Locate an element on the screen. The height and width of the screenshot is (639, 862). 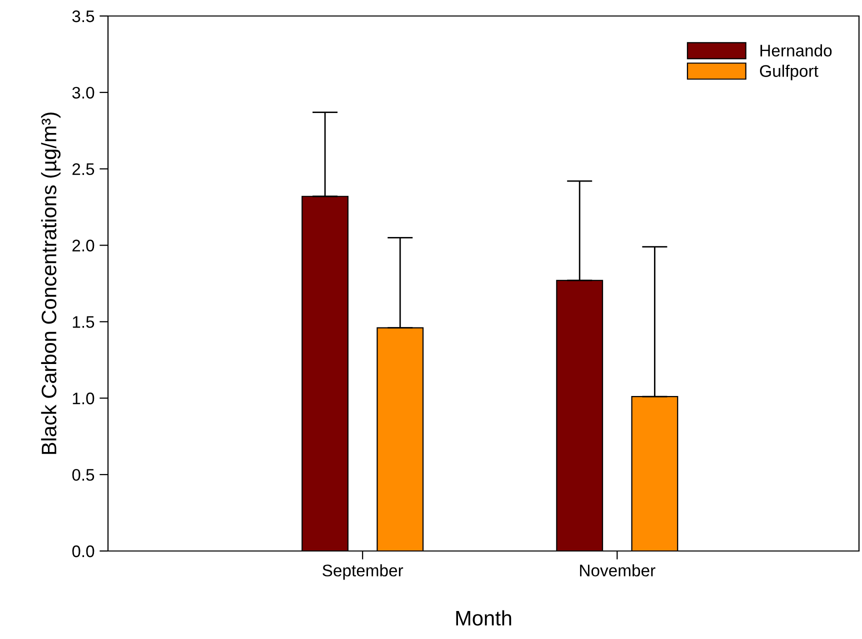
x-tick-label: November is located at coordinates (618, 570).